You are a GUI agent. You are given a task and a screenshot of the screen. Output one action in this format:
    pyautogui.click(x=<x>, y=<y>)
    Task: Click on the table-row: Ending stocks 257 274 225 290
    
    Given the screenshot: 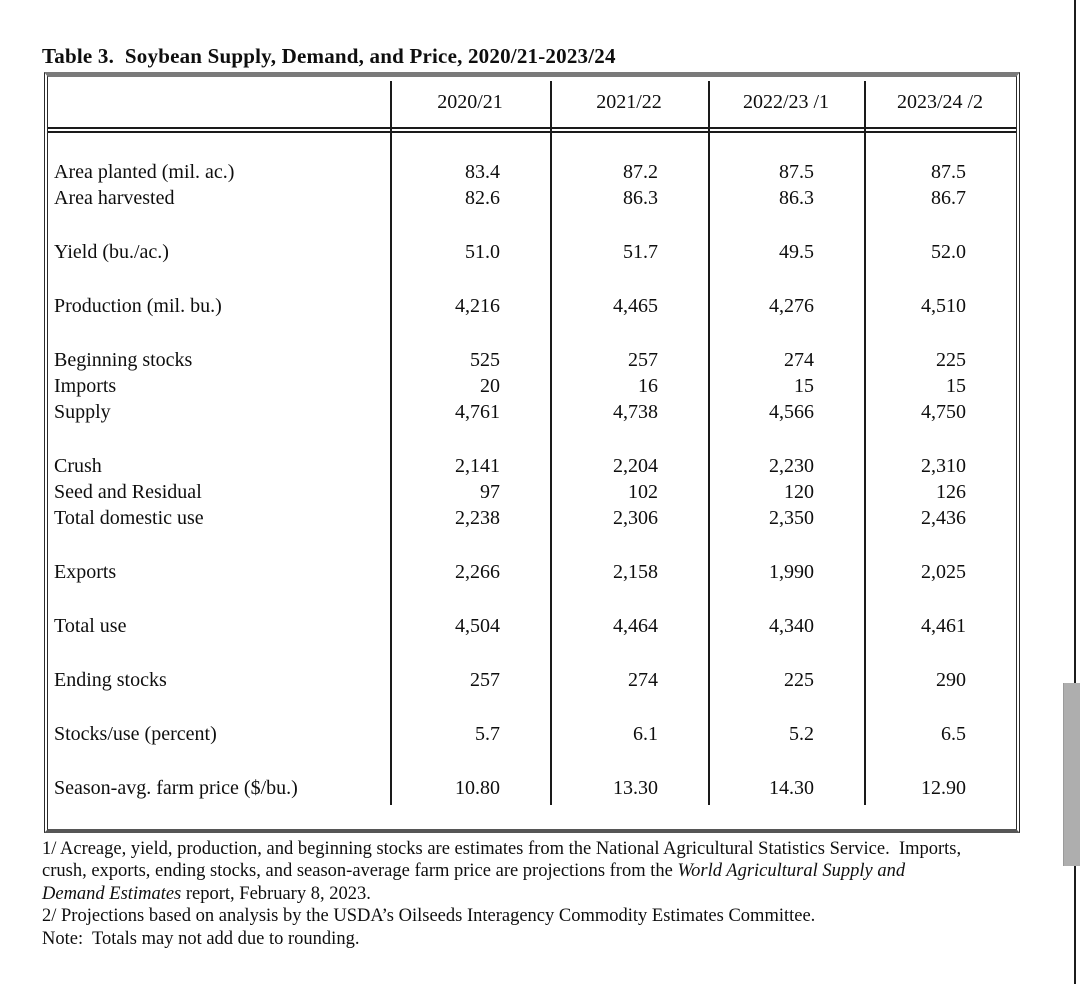 What is the action you would take?
    pyautogui.click(x=532, y=680)
    